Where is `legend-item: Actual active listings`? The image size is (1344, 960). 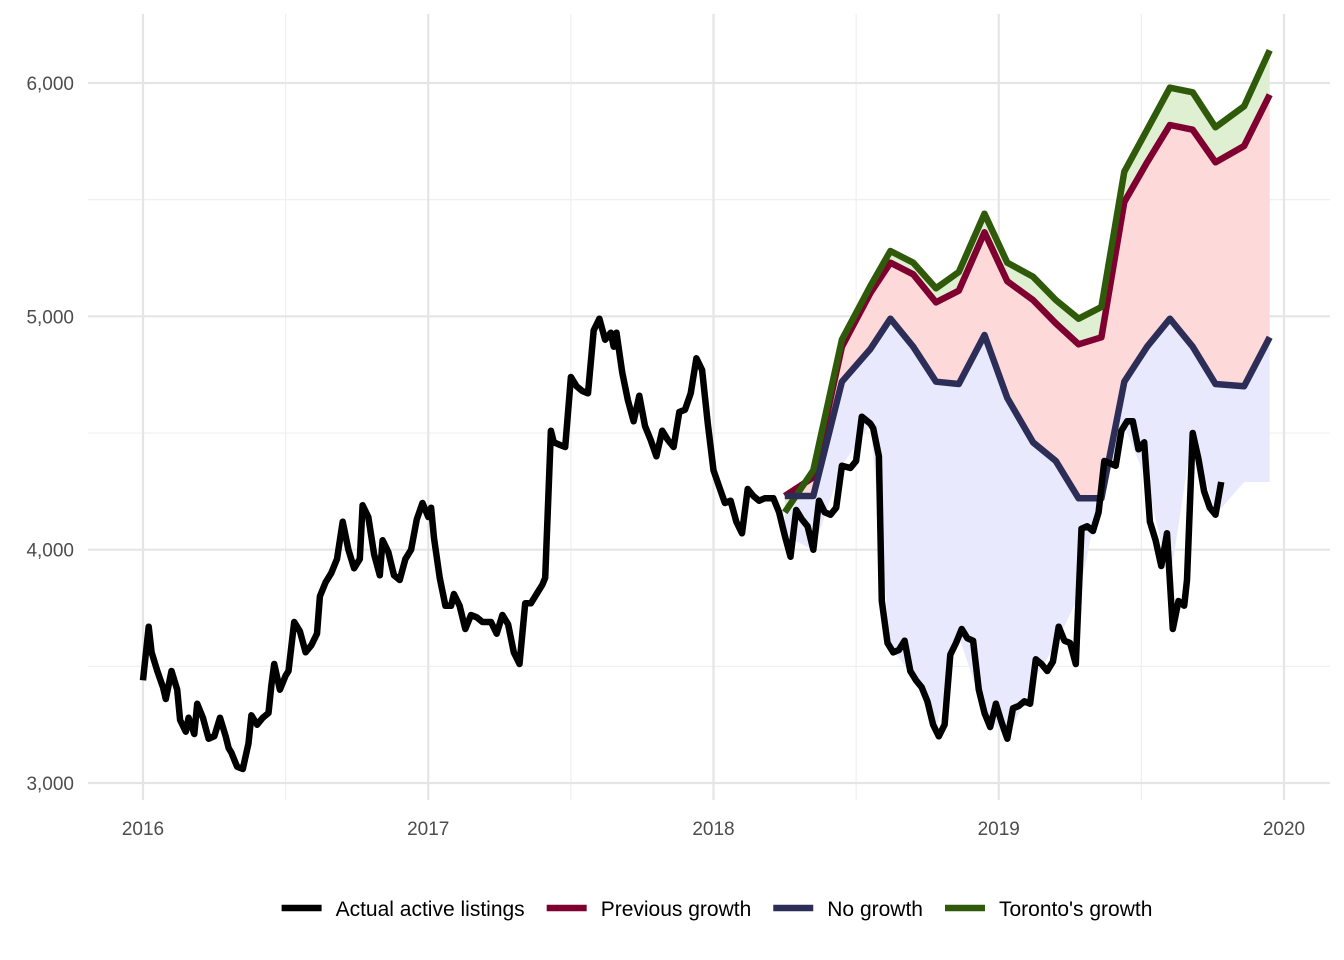 legend-item: Actual active listings is located at coordinates (403, 909).